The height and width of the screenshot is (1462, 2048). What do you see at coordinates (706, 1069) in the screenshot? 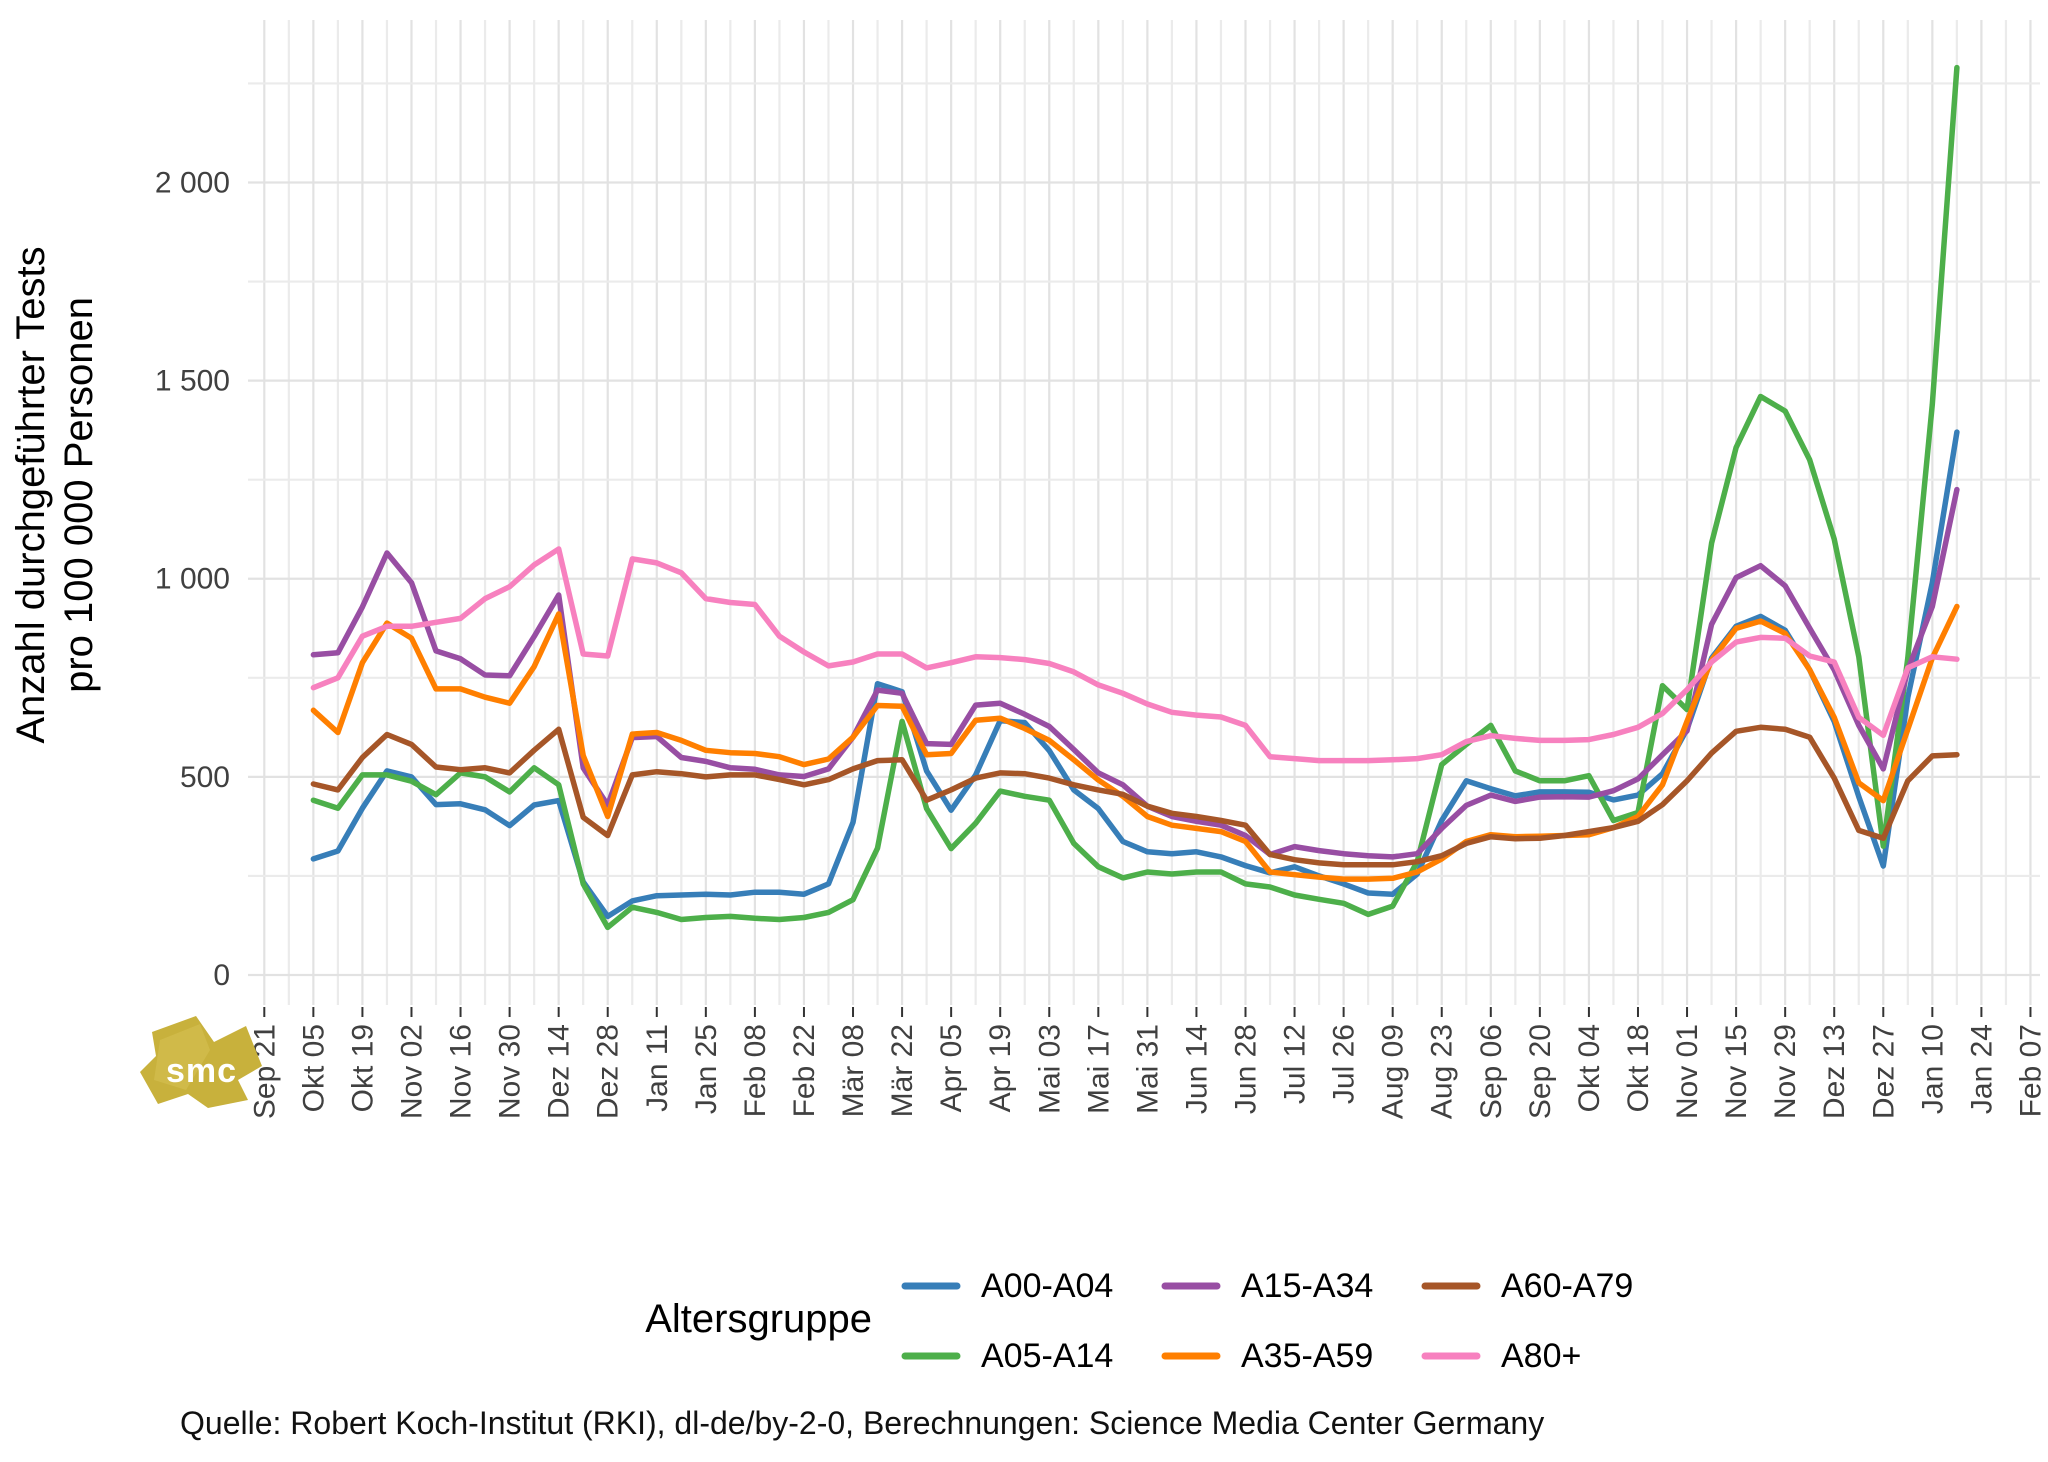
I see `x-label-Jan 25: Jan 25` at bounding box center [706, 1069].